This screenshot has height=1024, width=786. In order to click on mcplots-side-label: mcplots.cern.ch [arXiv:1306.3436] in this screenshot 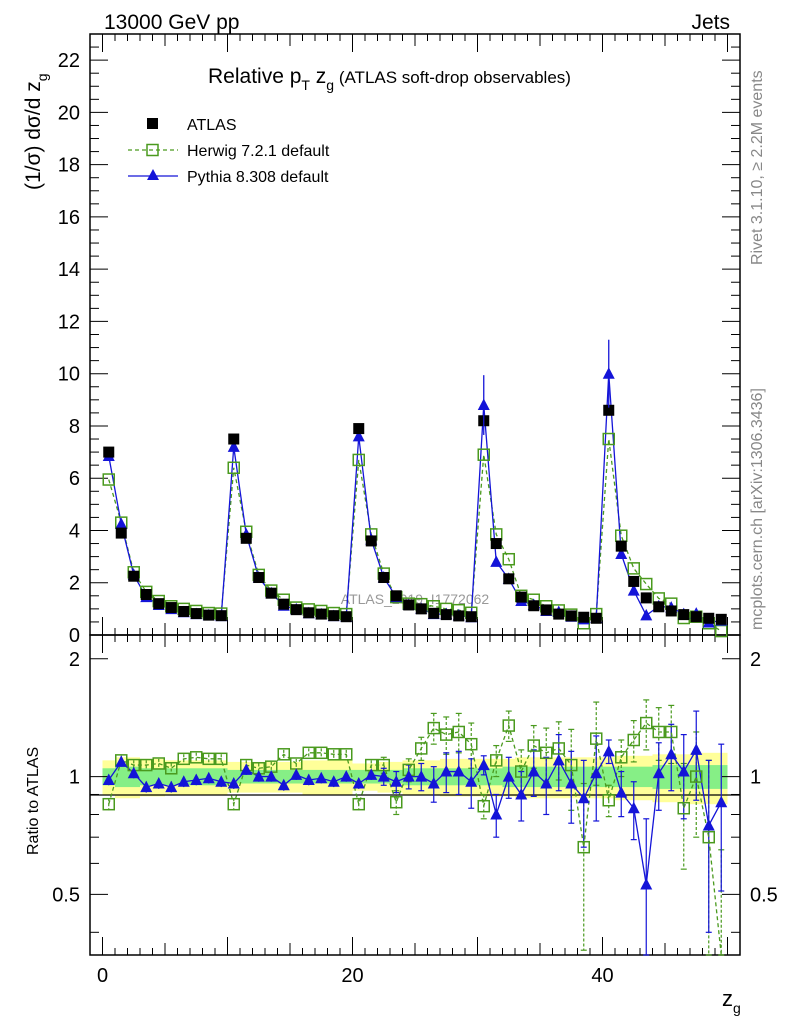, I will do `click(757, 509)`.